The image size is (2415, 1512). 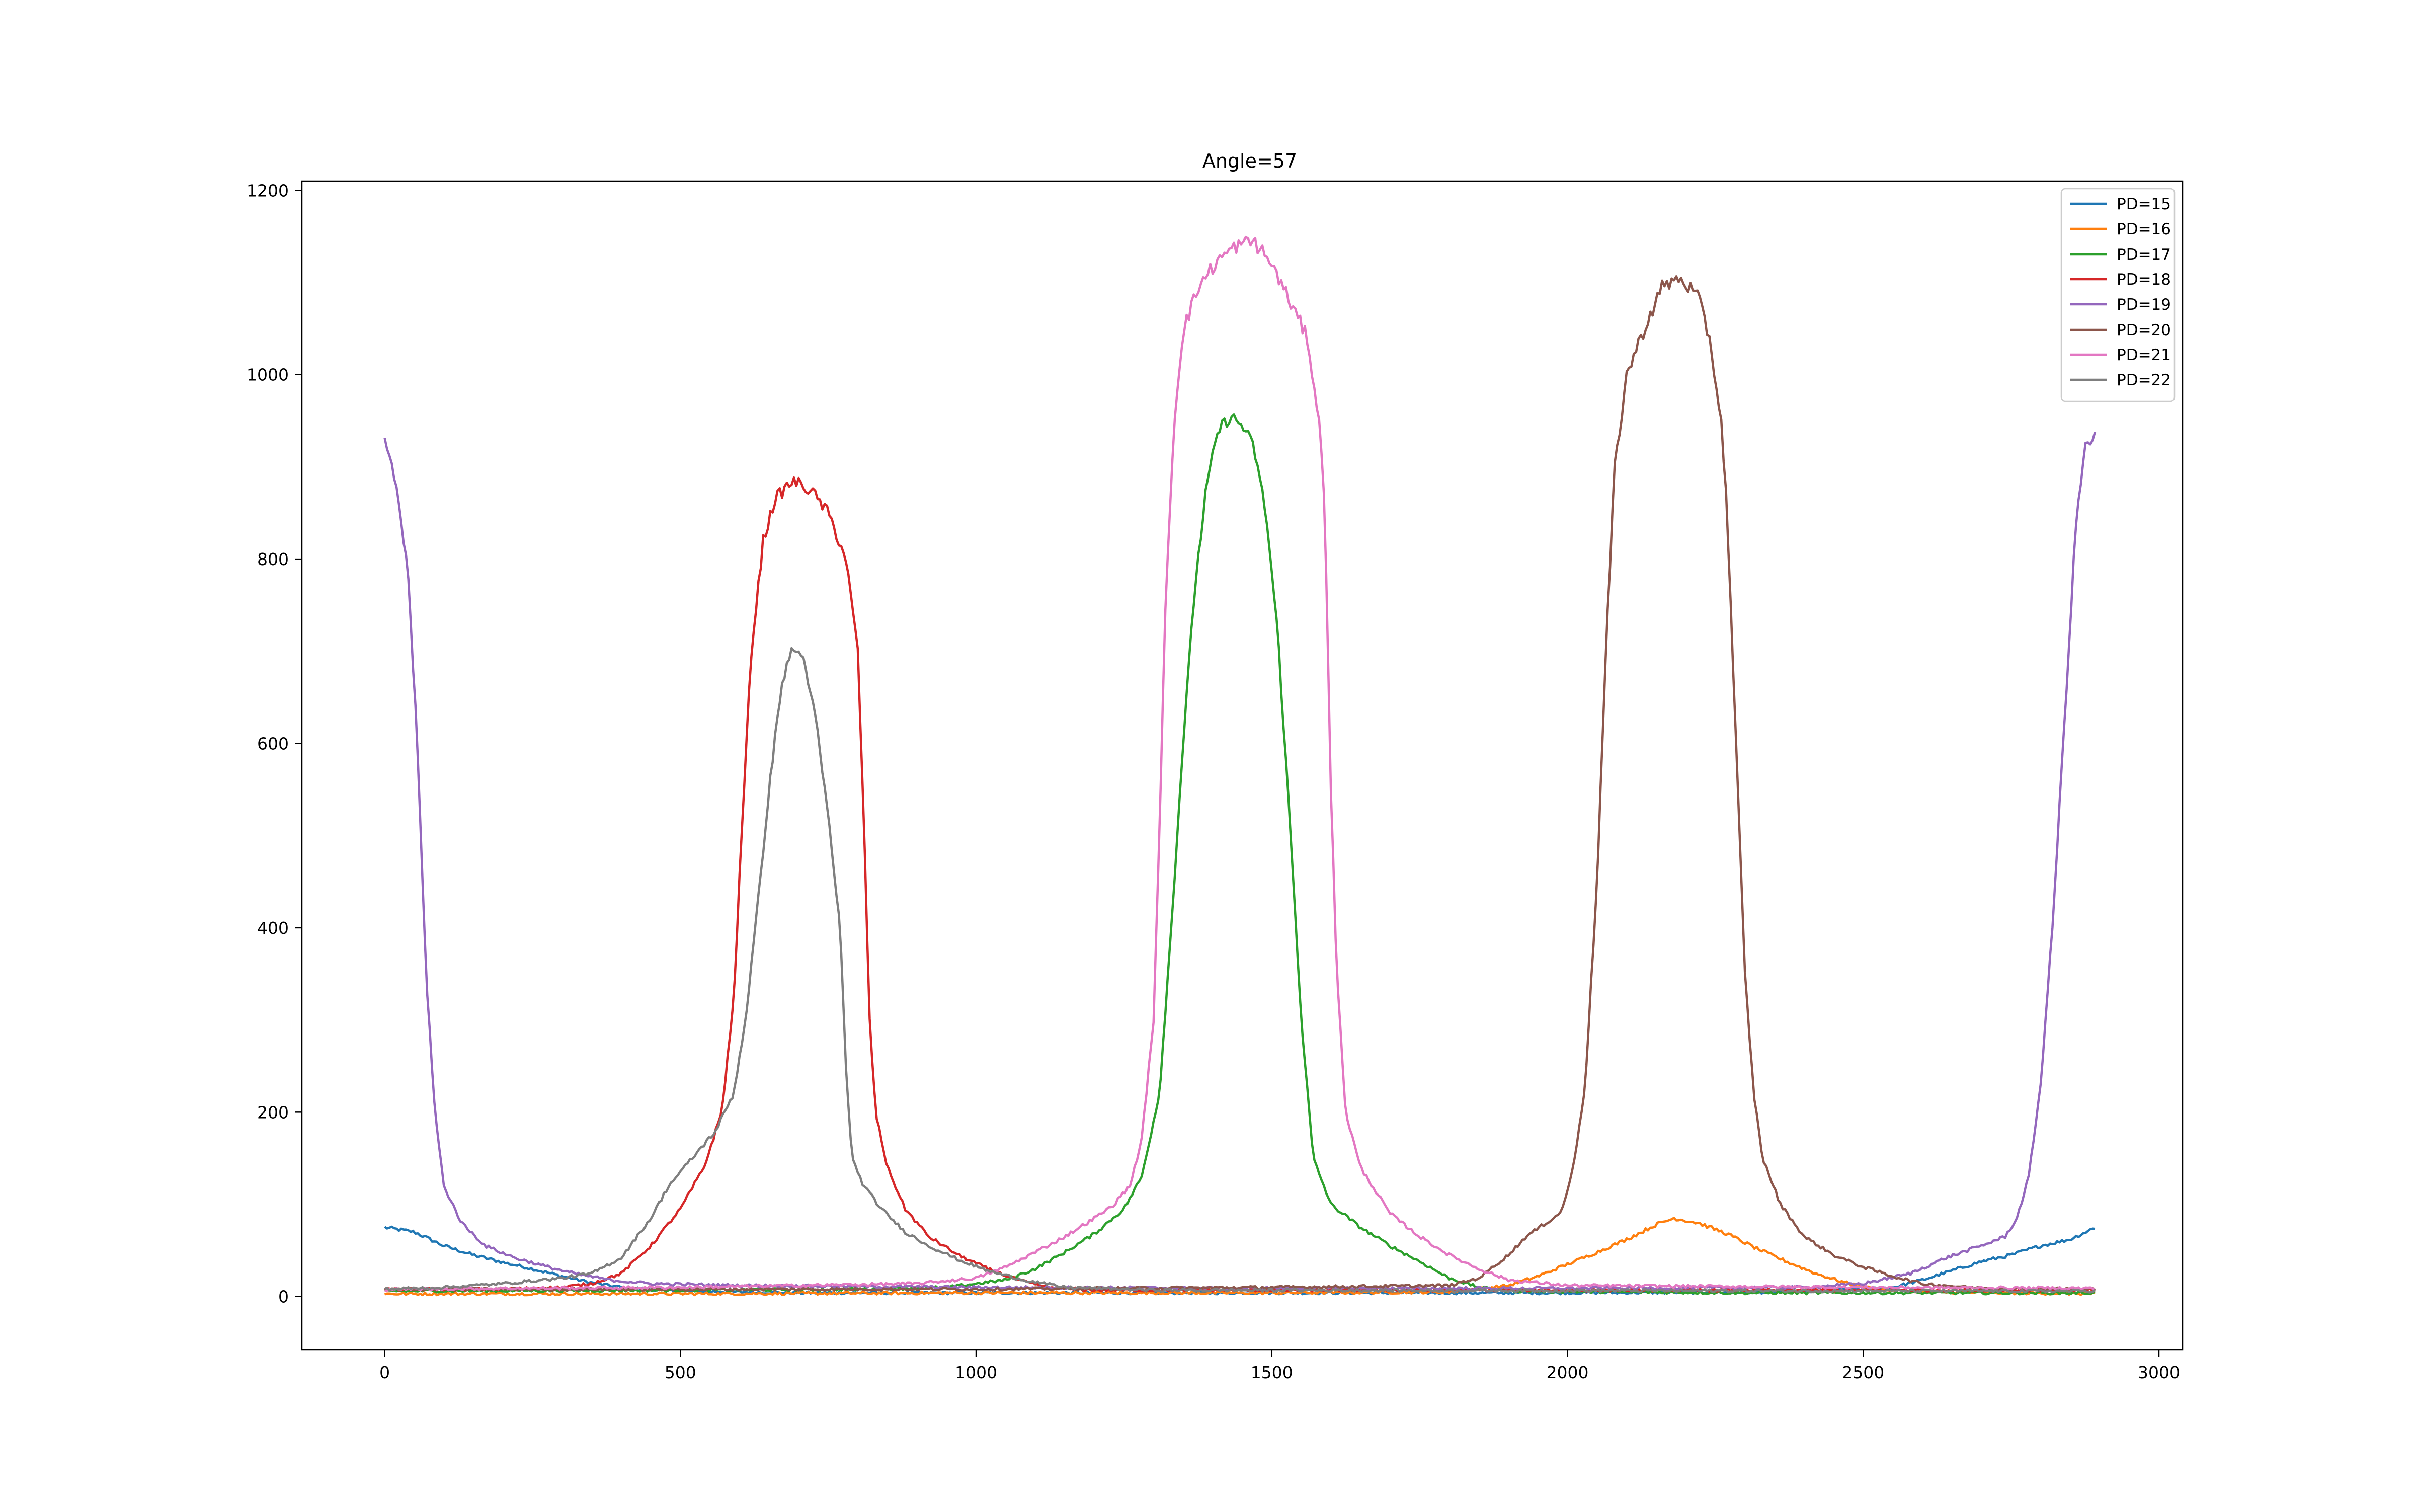 What do you see at coordinates (1272, 1372) in the screenshot?
I see `x-tick-label: 1500` at bounding box center [1272, 1372].